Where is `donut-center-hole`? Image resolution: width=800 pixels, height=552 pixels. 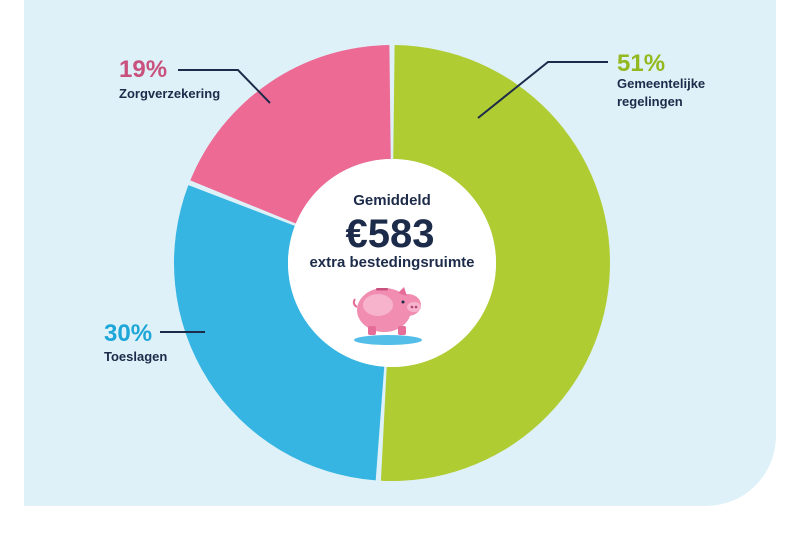 donut-center-hole is located at coordinates (392, 263).